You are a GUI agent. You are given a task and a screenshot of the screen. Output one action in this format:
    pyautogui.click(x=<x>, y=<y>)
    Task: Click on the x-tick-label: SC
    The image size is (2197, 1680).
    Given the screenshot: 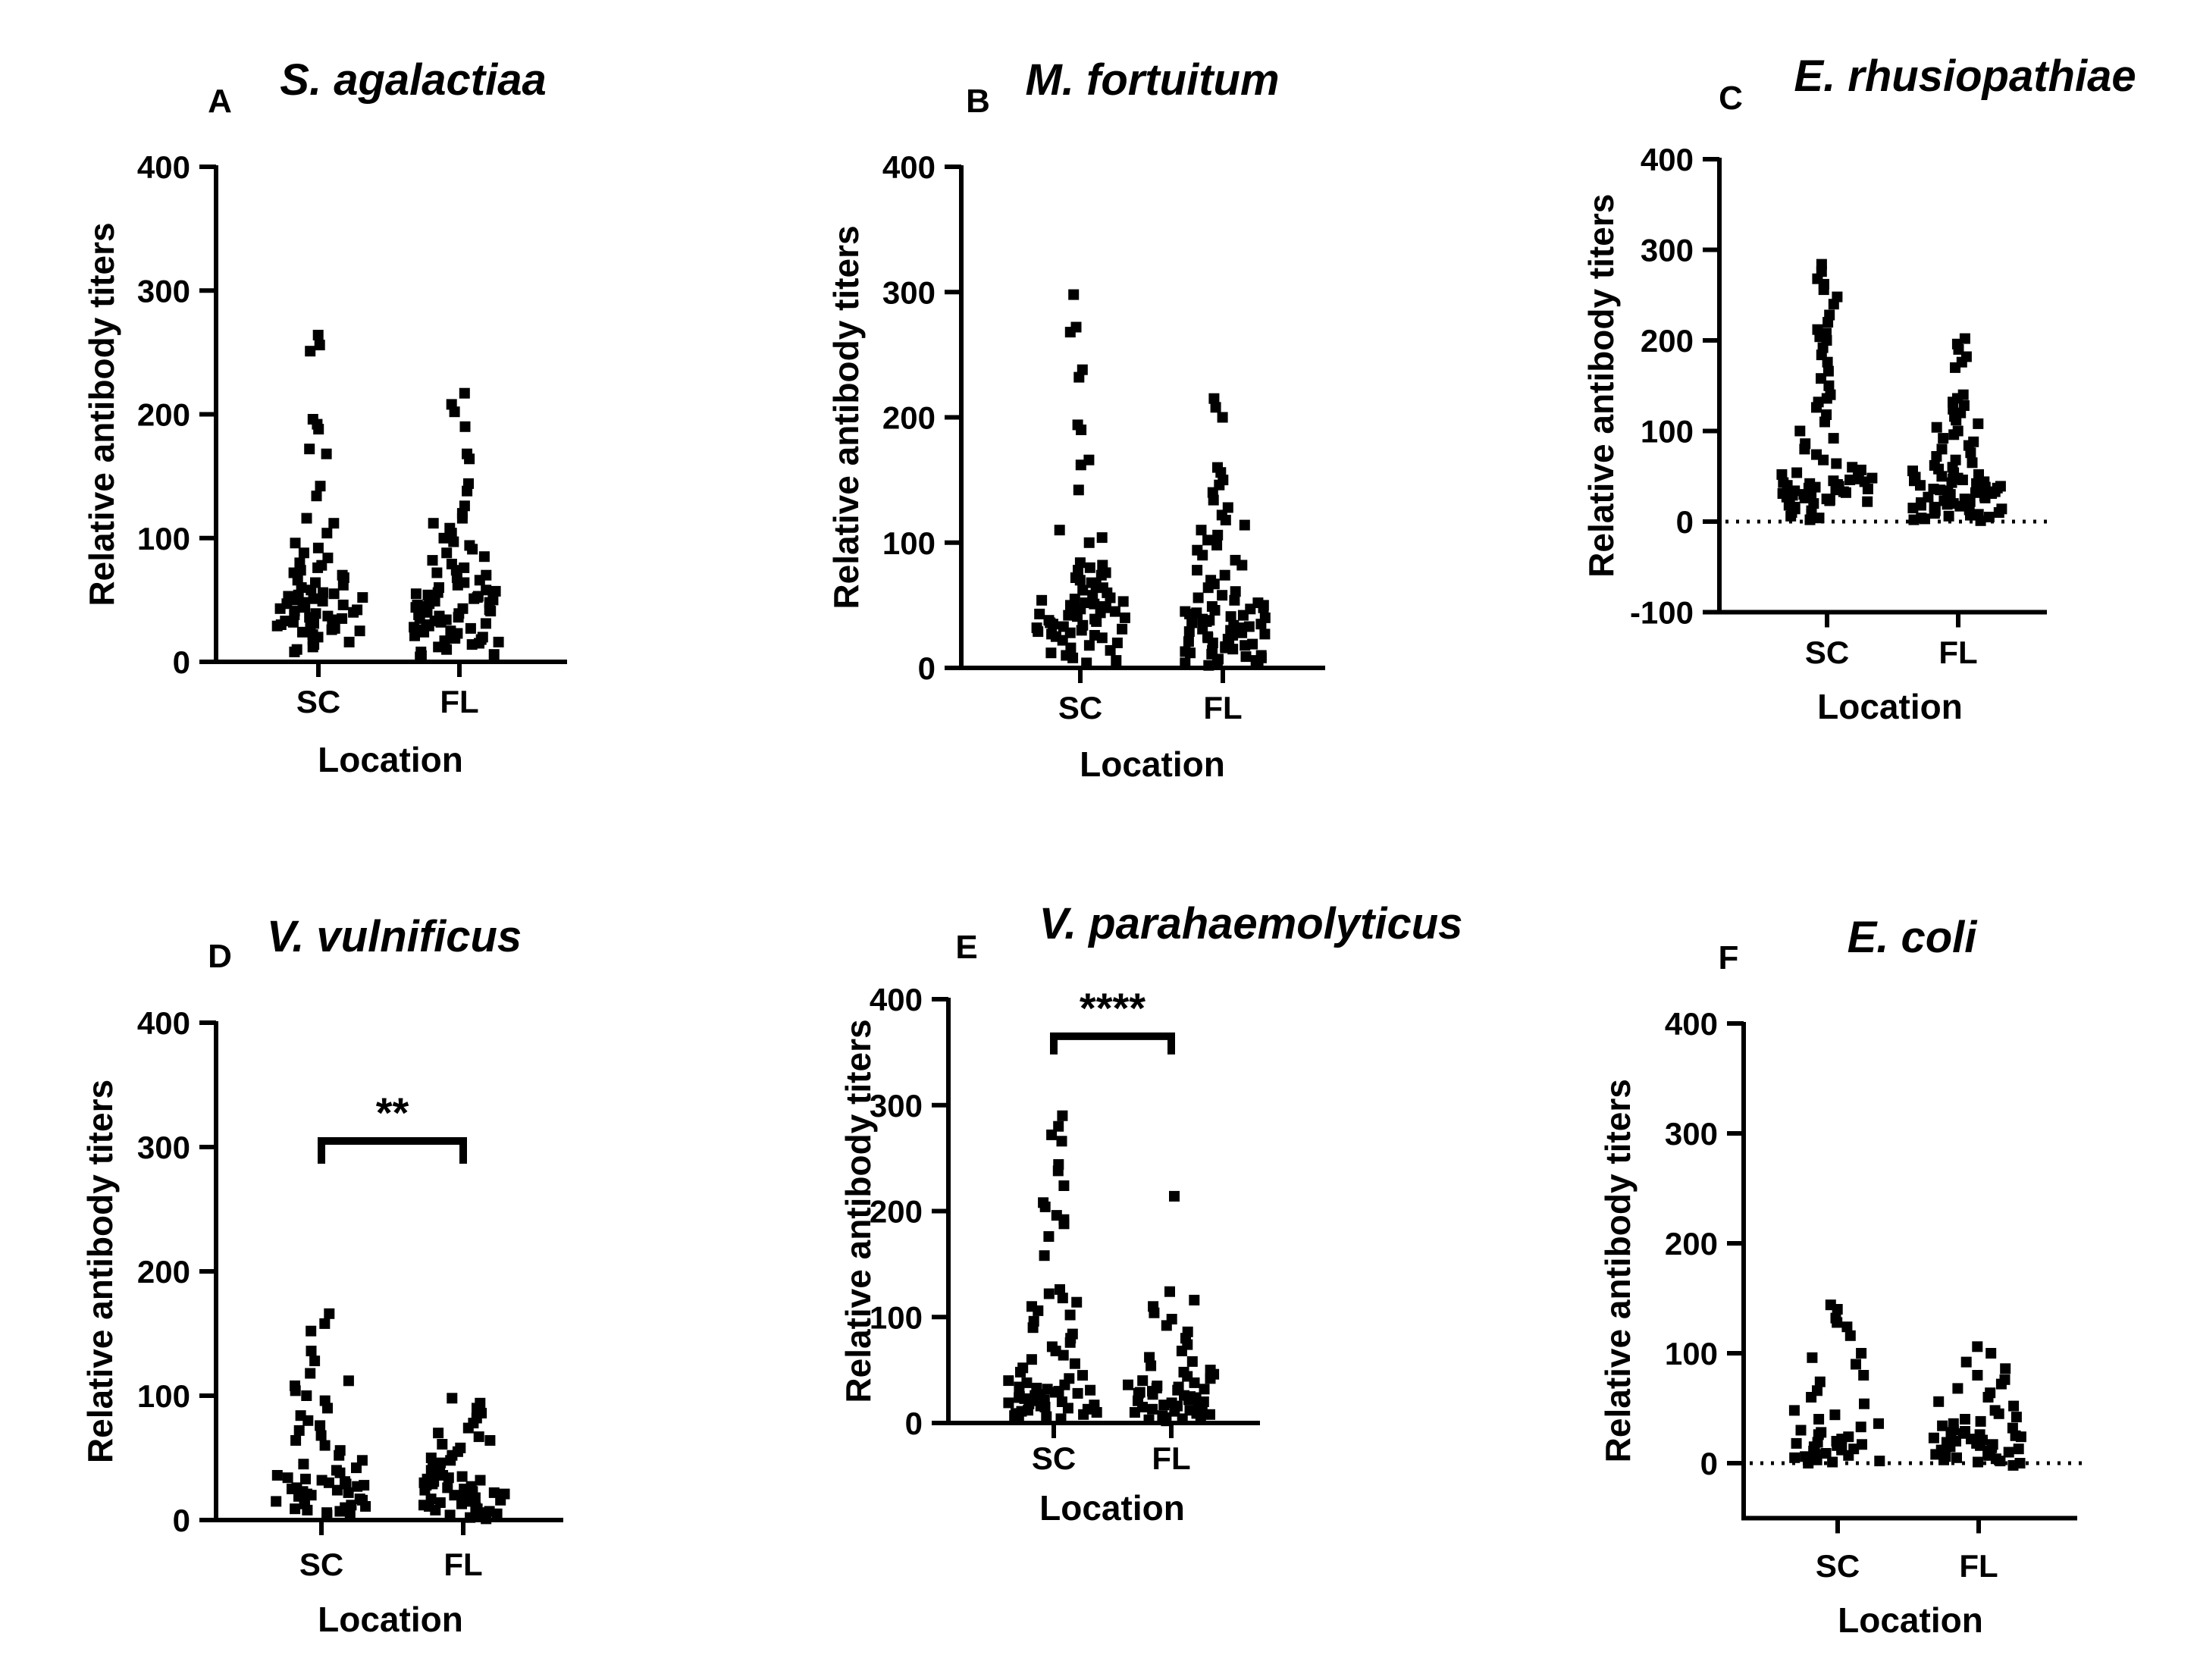 What is the action you would take?
    pyautogui.click(x=1054, y=1458)
    